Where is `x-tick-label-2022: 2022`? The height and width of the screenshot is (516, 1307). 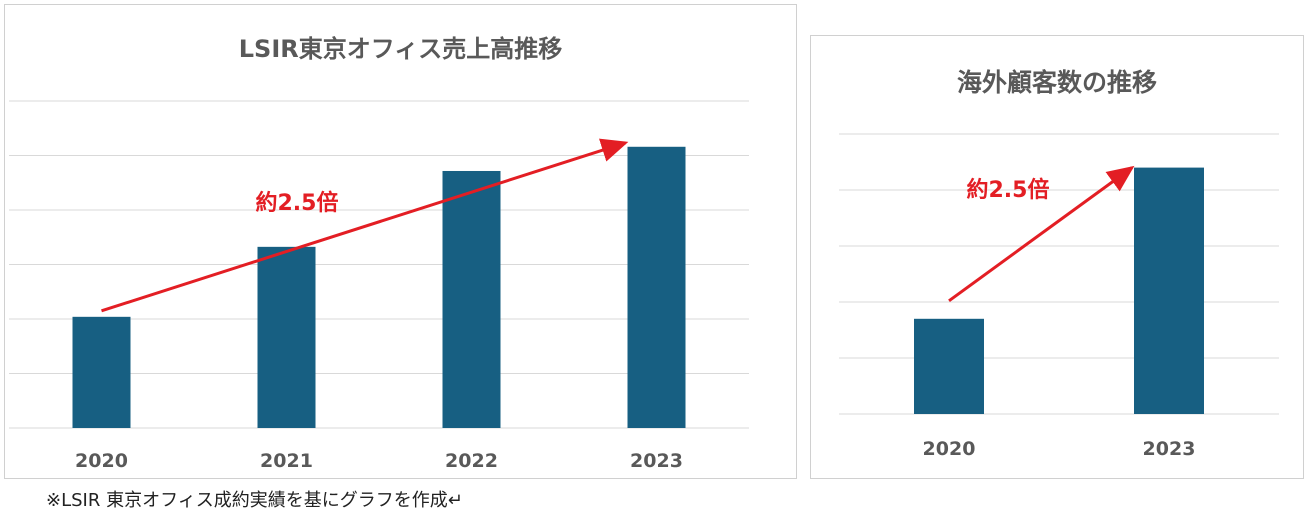
x-tick-label-2022: 2022 is located at coordinates (471, 461).